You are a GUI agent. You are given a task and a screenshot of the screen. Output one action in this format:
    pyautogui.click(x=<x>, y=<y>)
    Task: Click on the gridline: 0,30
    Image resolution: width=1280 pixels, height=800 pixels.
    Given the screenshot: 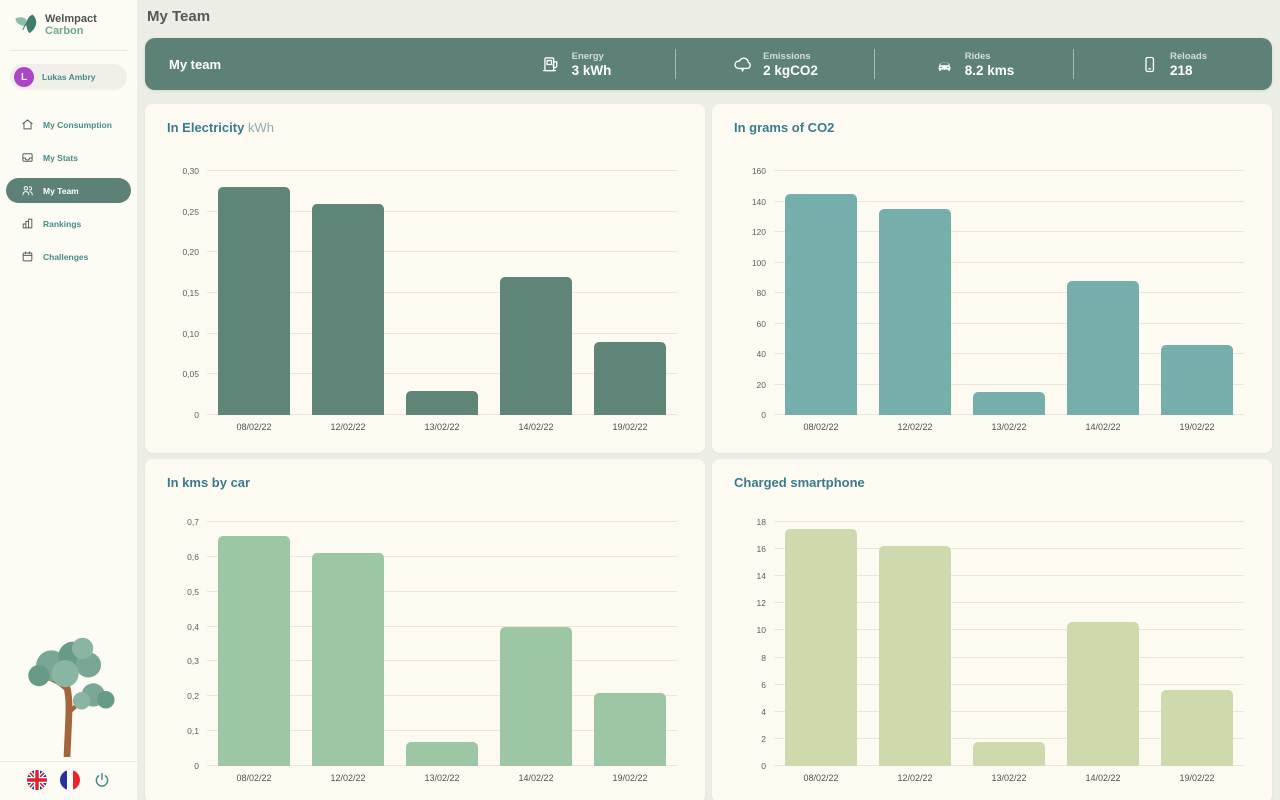 What is the action you would take?
    pyautogui.click(x=429, y=171)
    